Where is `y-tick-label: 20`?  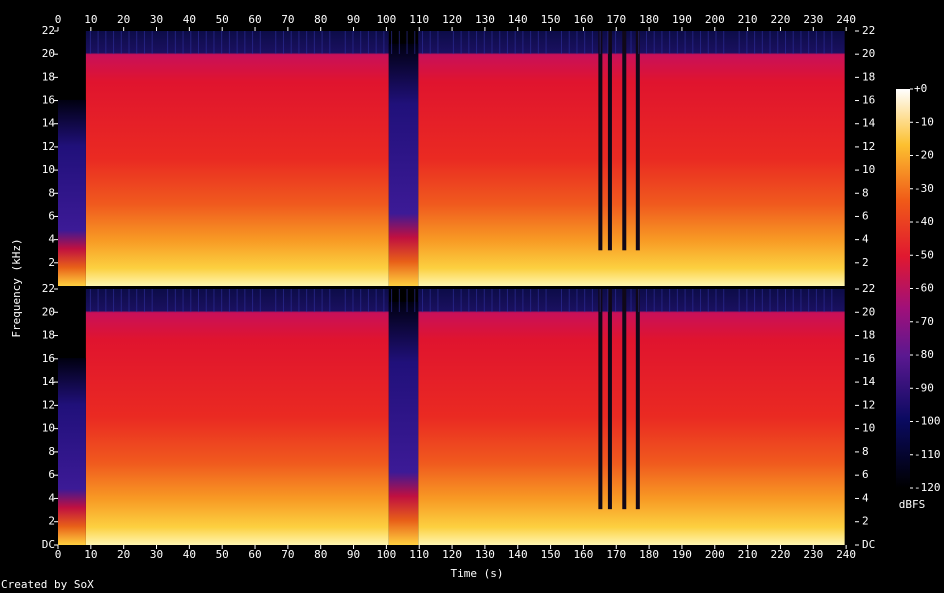
y-tick-label: 20 is located at coordinates (868, 53).